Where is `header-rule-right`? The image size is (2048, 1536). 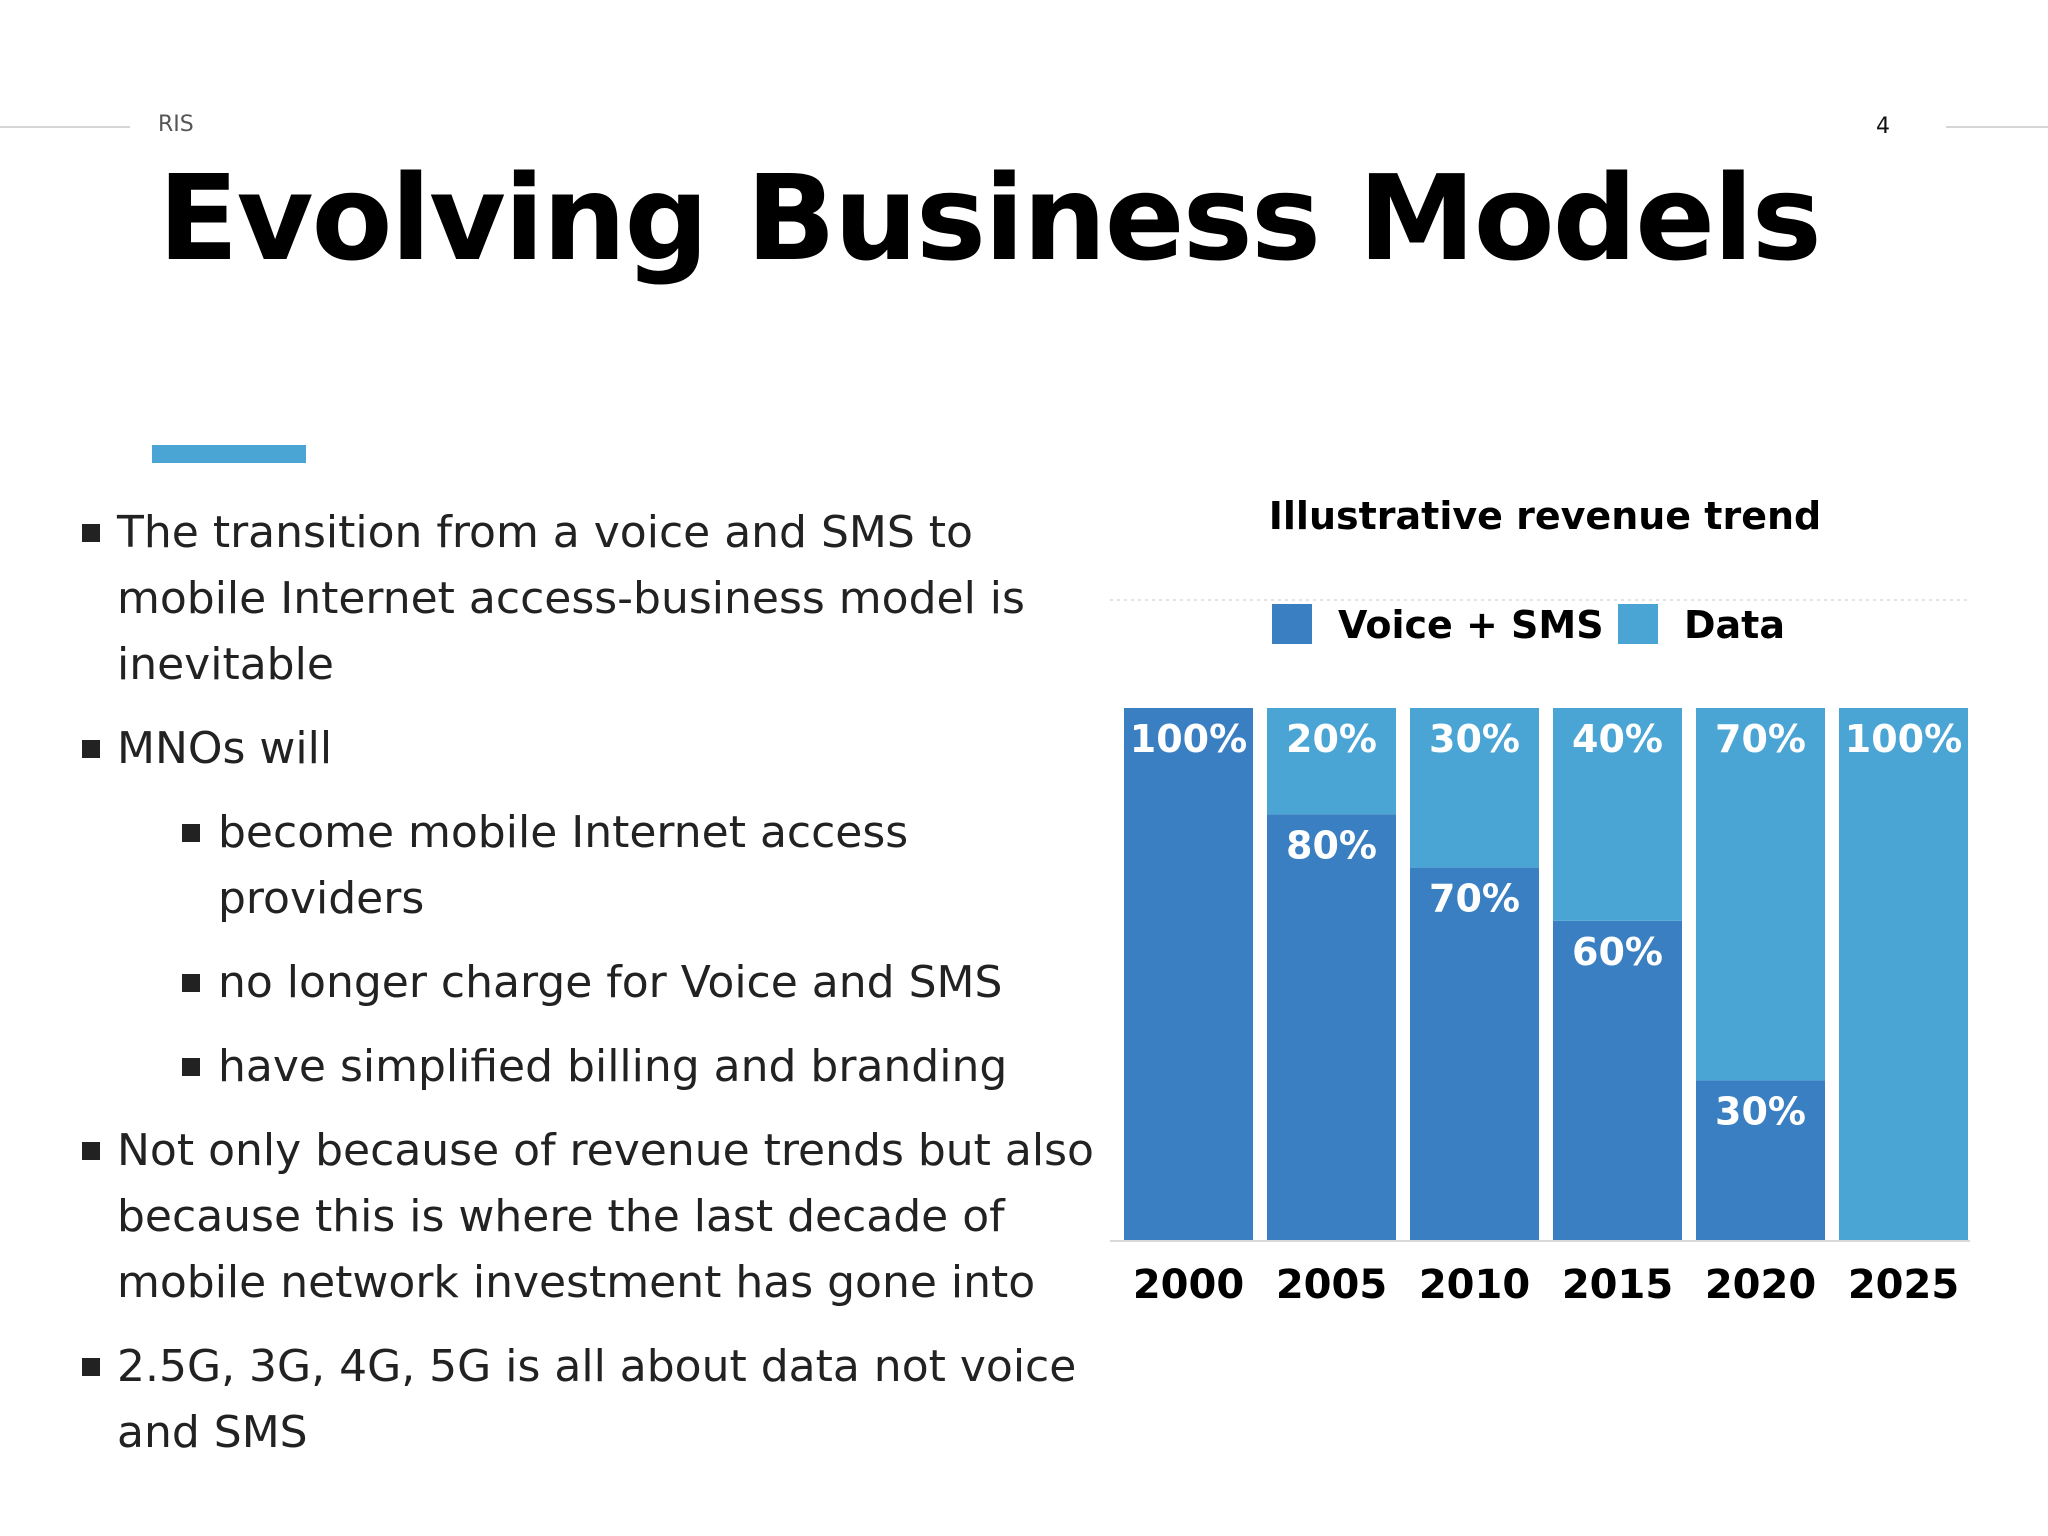
header-rule-right is located at coordinates (1997, 127).